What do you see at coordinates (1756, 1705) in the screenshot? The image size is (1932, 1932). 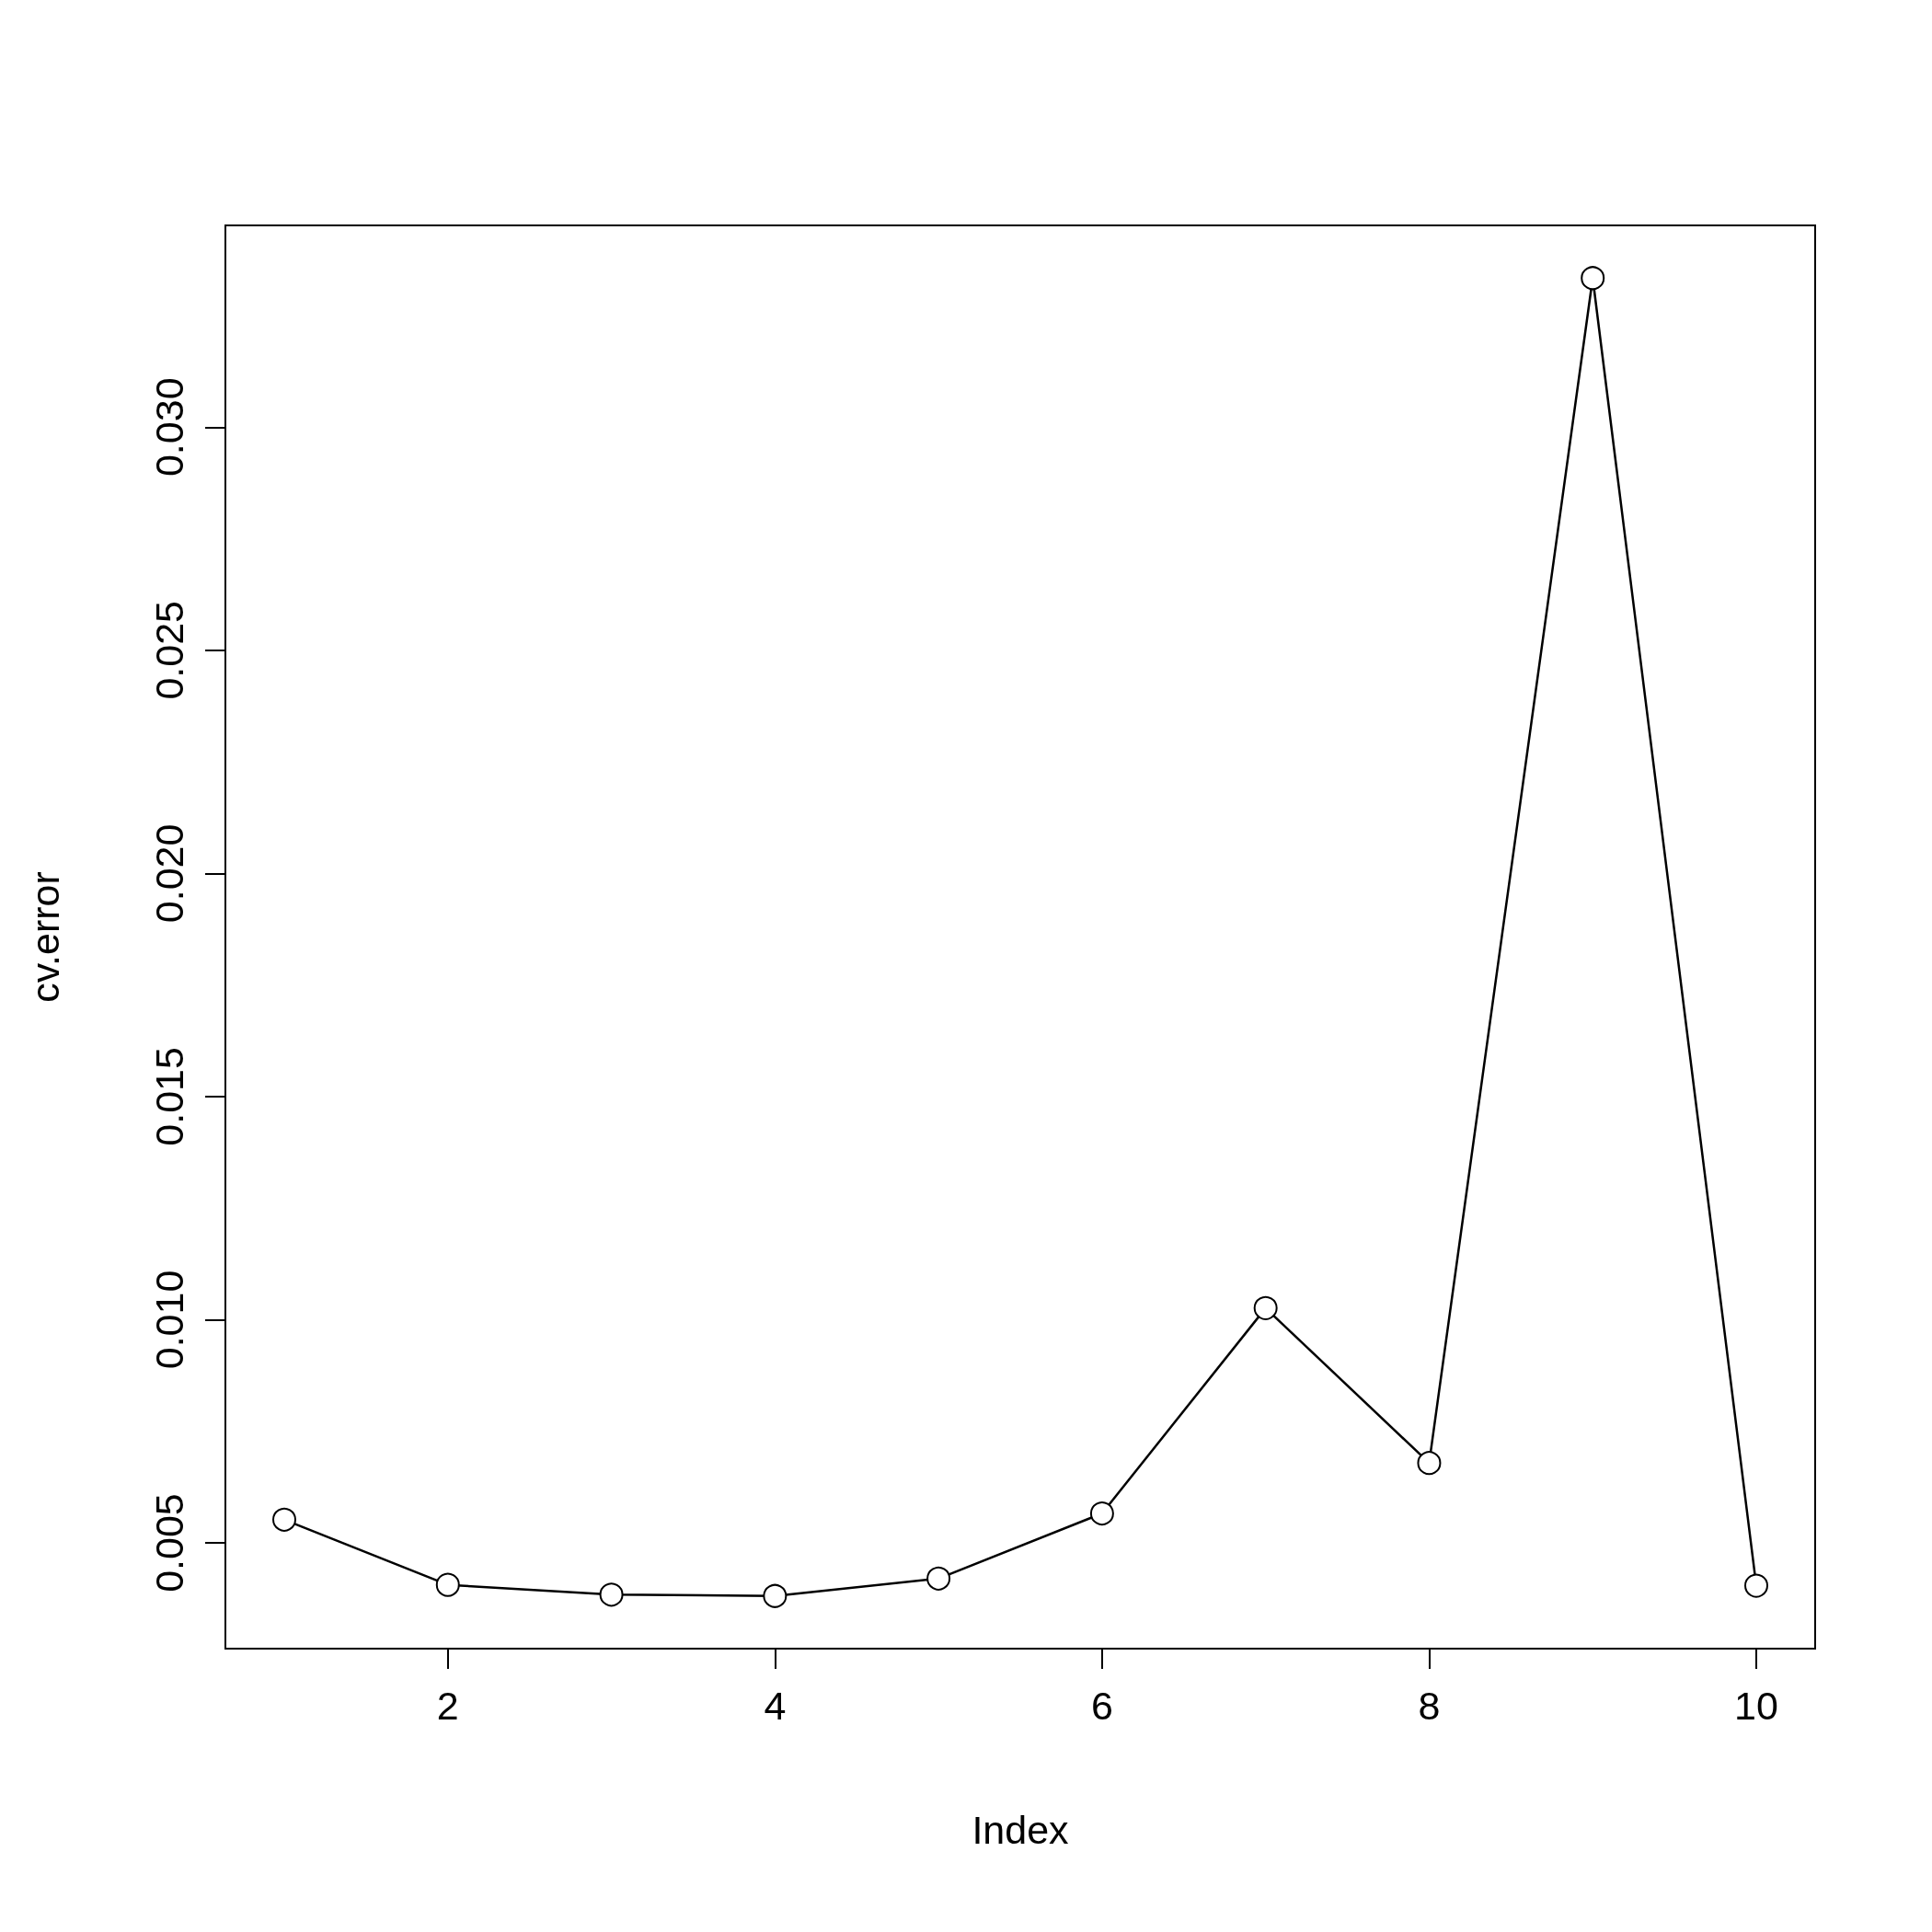 I see `x-tick-label: 10` at bounding box center [1756, 1705].